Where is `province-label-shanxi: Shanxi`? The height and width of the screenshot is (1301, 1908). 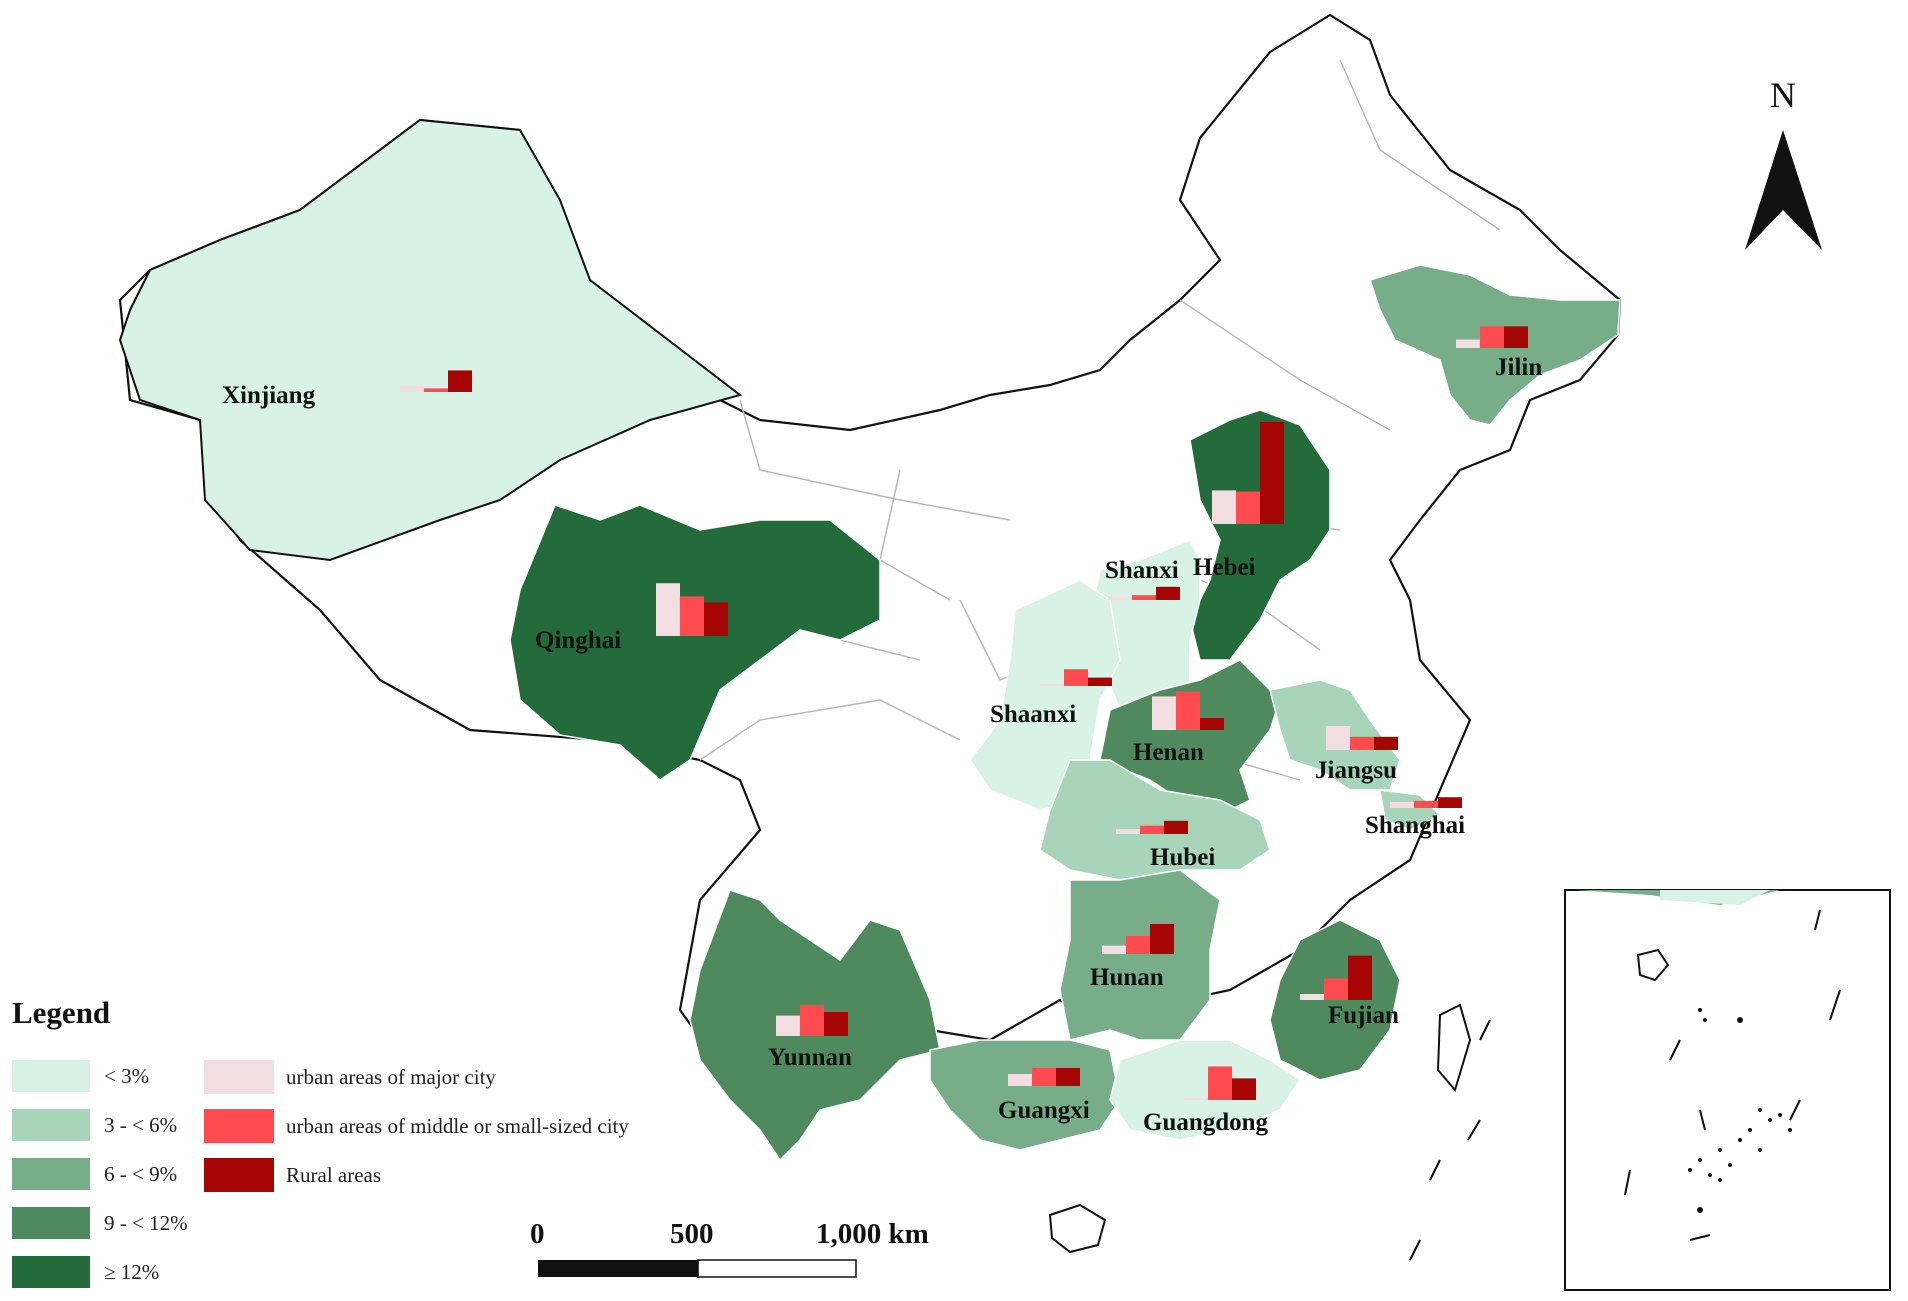
province-label-shanxi: Shanxi is located at coordinates (1142, 570).